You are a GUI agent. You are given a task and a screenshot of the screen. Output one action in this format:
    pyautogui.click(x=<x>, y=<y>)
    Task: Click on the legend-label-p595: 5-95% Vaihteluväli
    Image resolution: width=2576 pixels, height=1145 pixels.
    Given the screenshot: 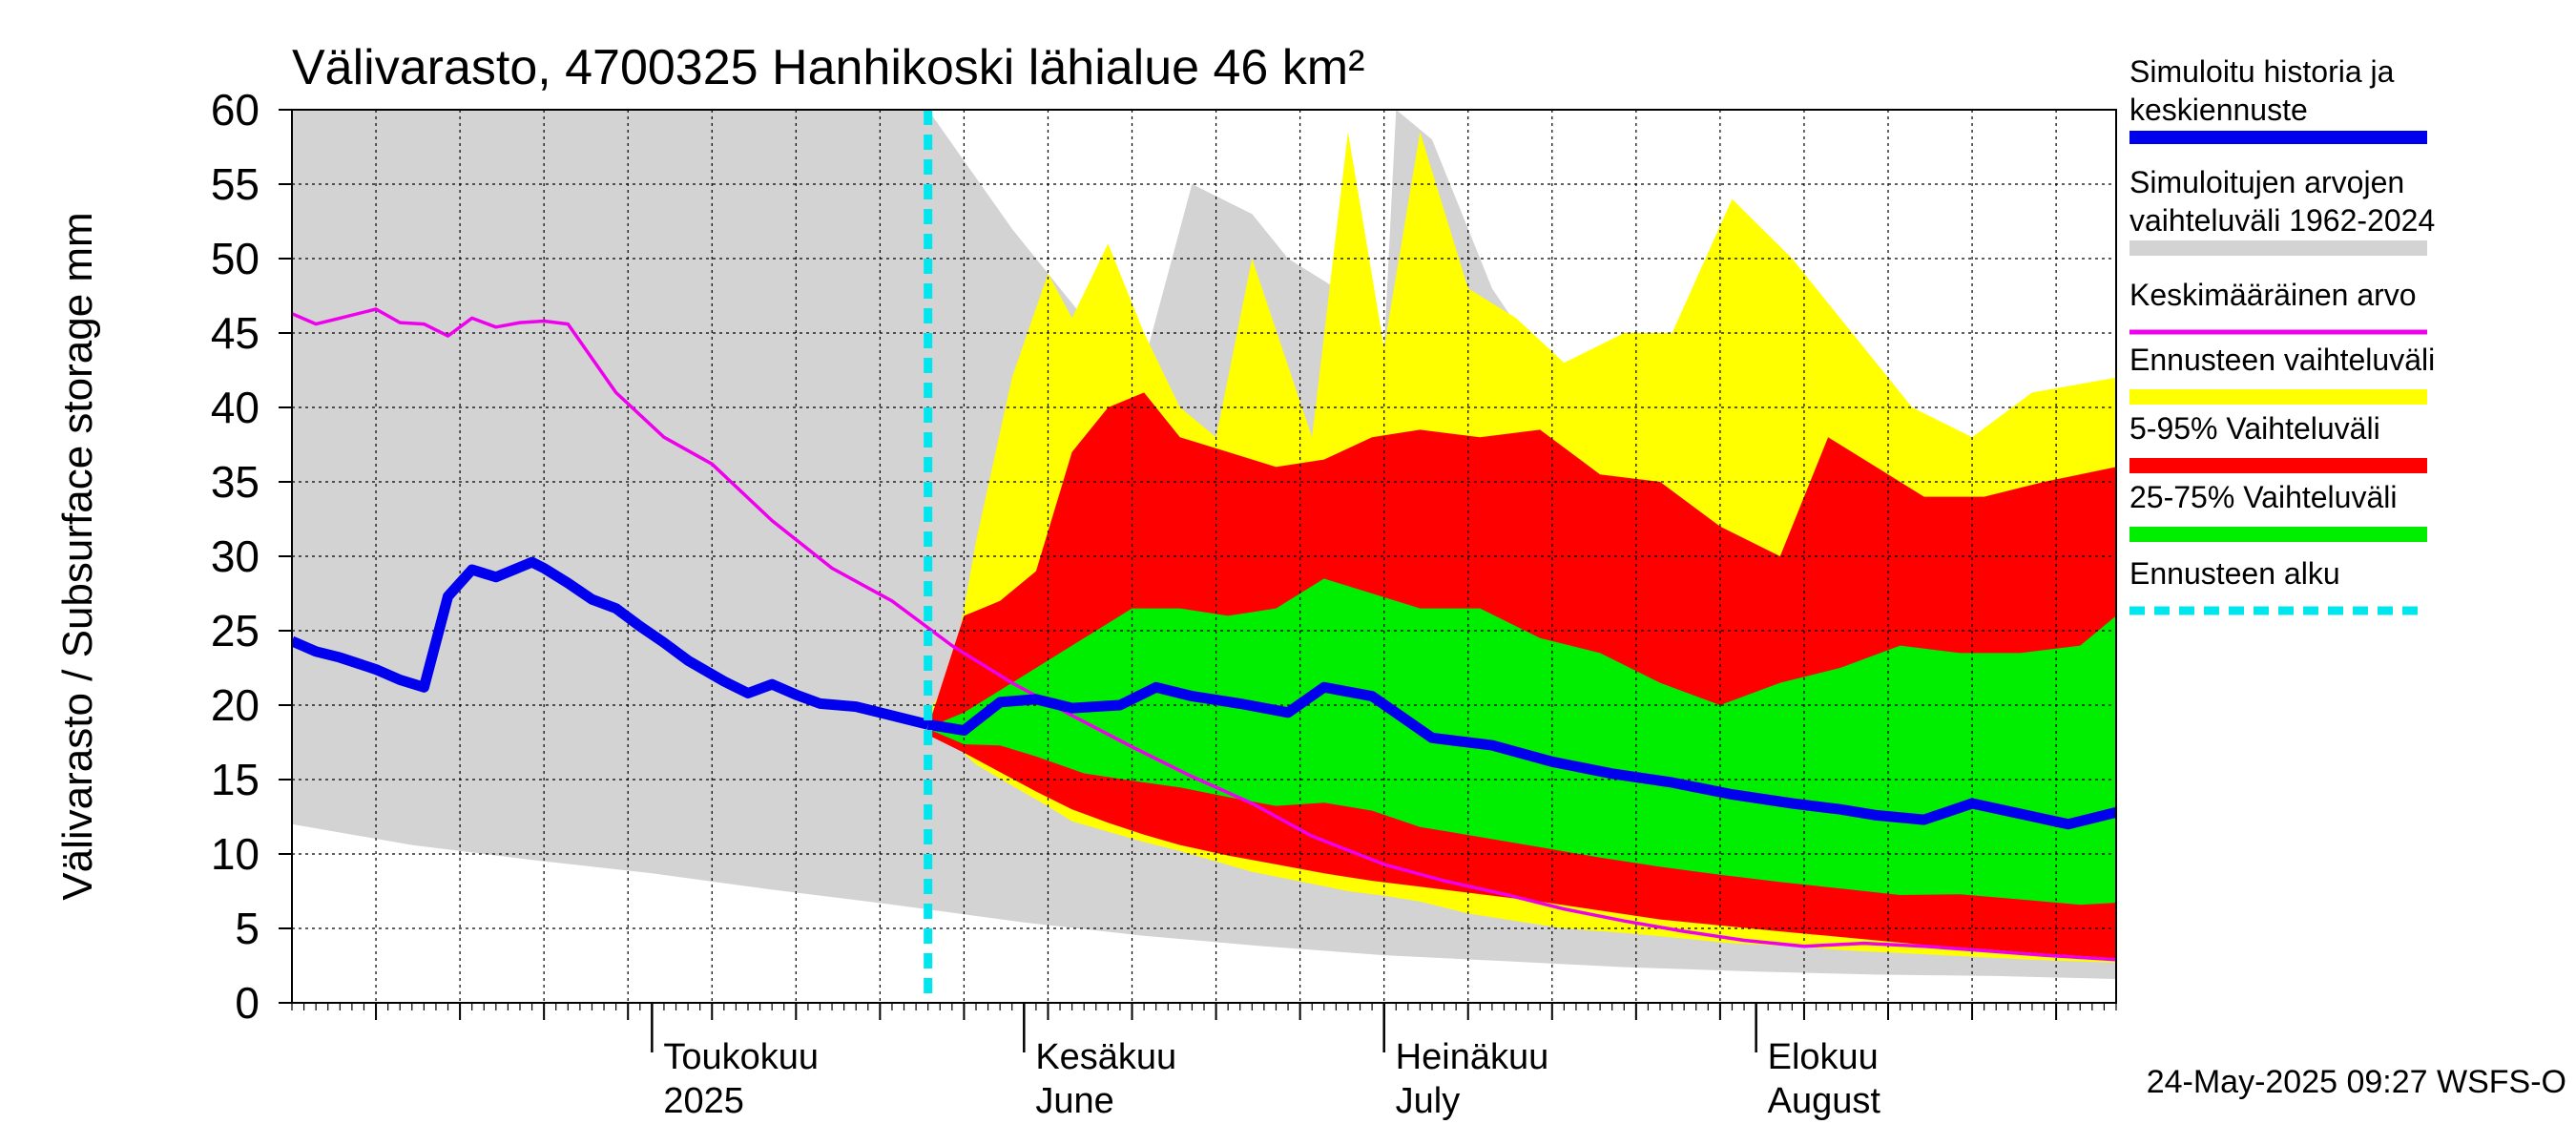 What is the action you would take?
    pyautogui.click(x=2254, y=429)
    